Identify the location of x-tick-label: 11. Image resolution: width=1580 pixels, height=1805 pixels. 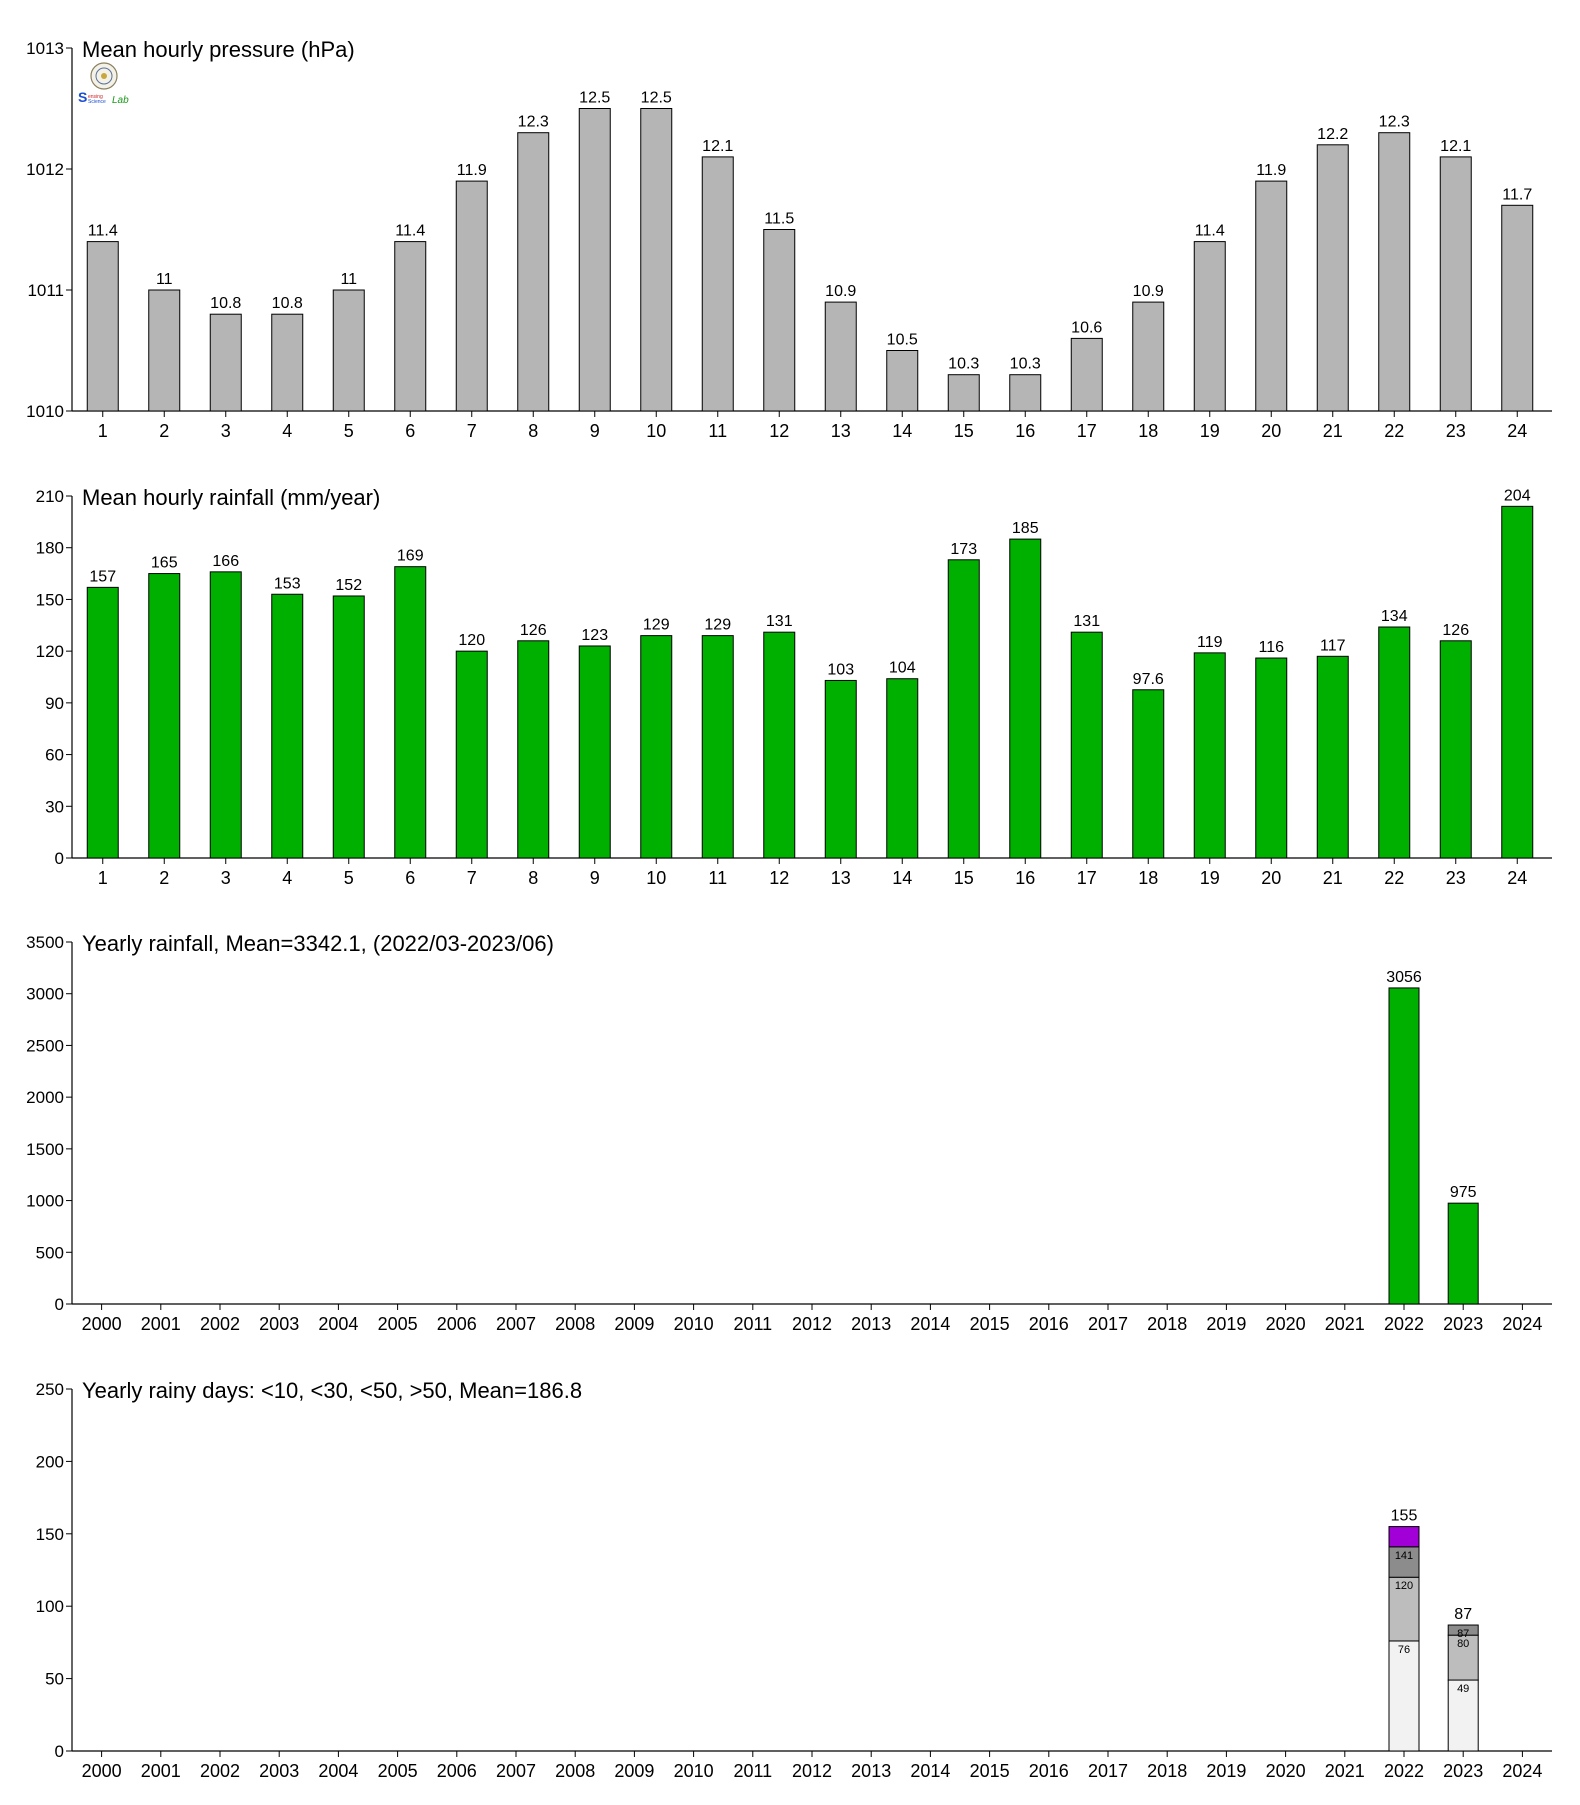
(717, 431).